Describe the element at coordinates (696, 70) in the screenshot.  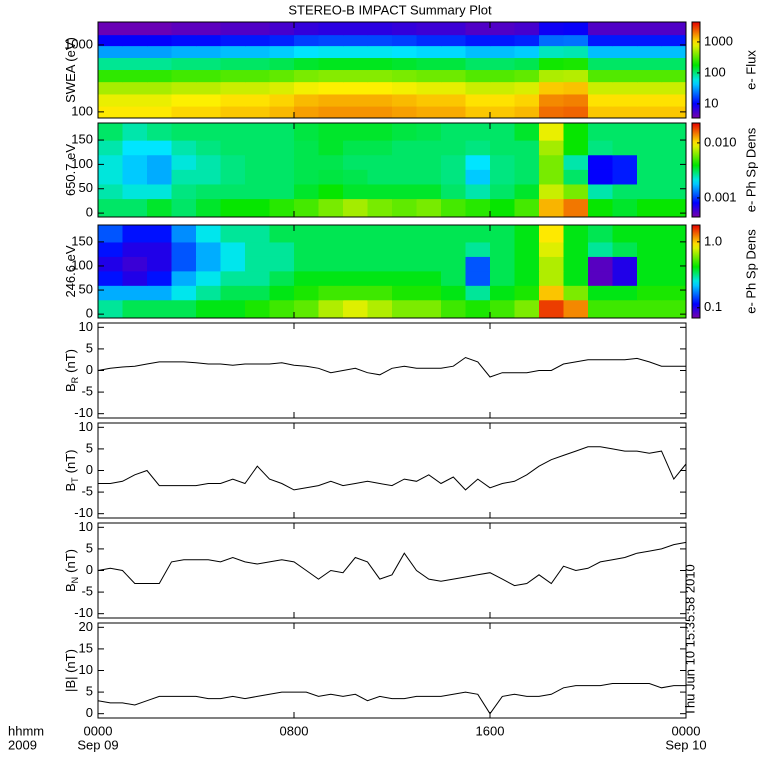
I see `colorbar` at that location.